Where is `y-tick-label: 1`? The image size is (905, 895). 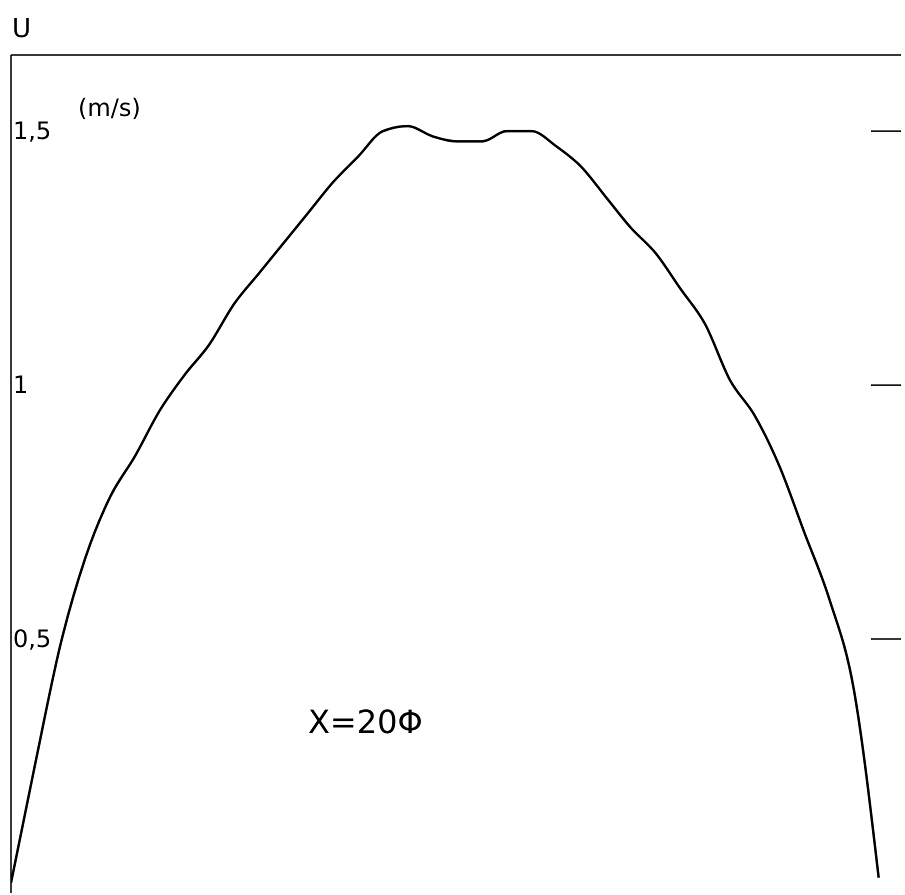 y-tick-label: 1 is located at coordinates (20, 385).